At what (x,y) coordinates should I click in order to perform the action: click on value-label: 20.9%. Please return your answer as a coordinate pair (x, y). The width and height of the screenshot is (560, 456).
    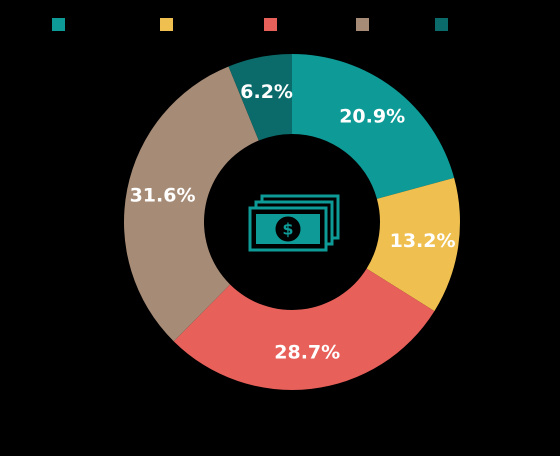
    Looking at the image, I should click on (372, 117).